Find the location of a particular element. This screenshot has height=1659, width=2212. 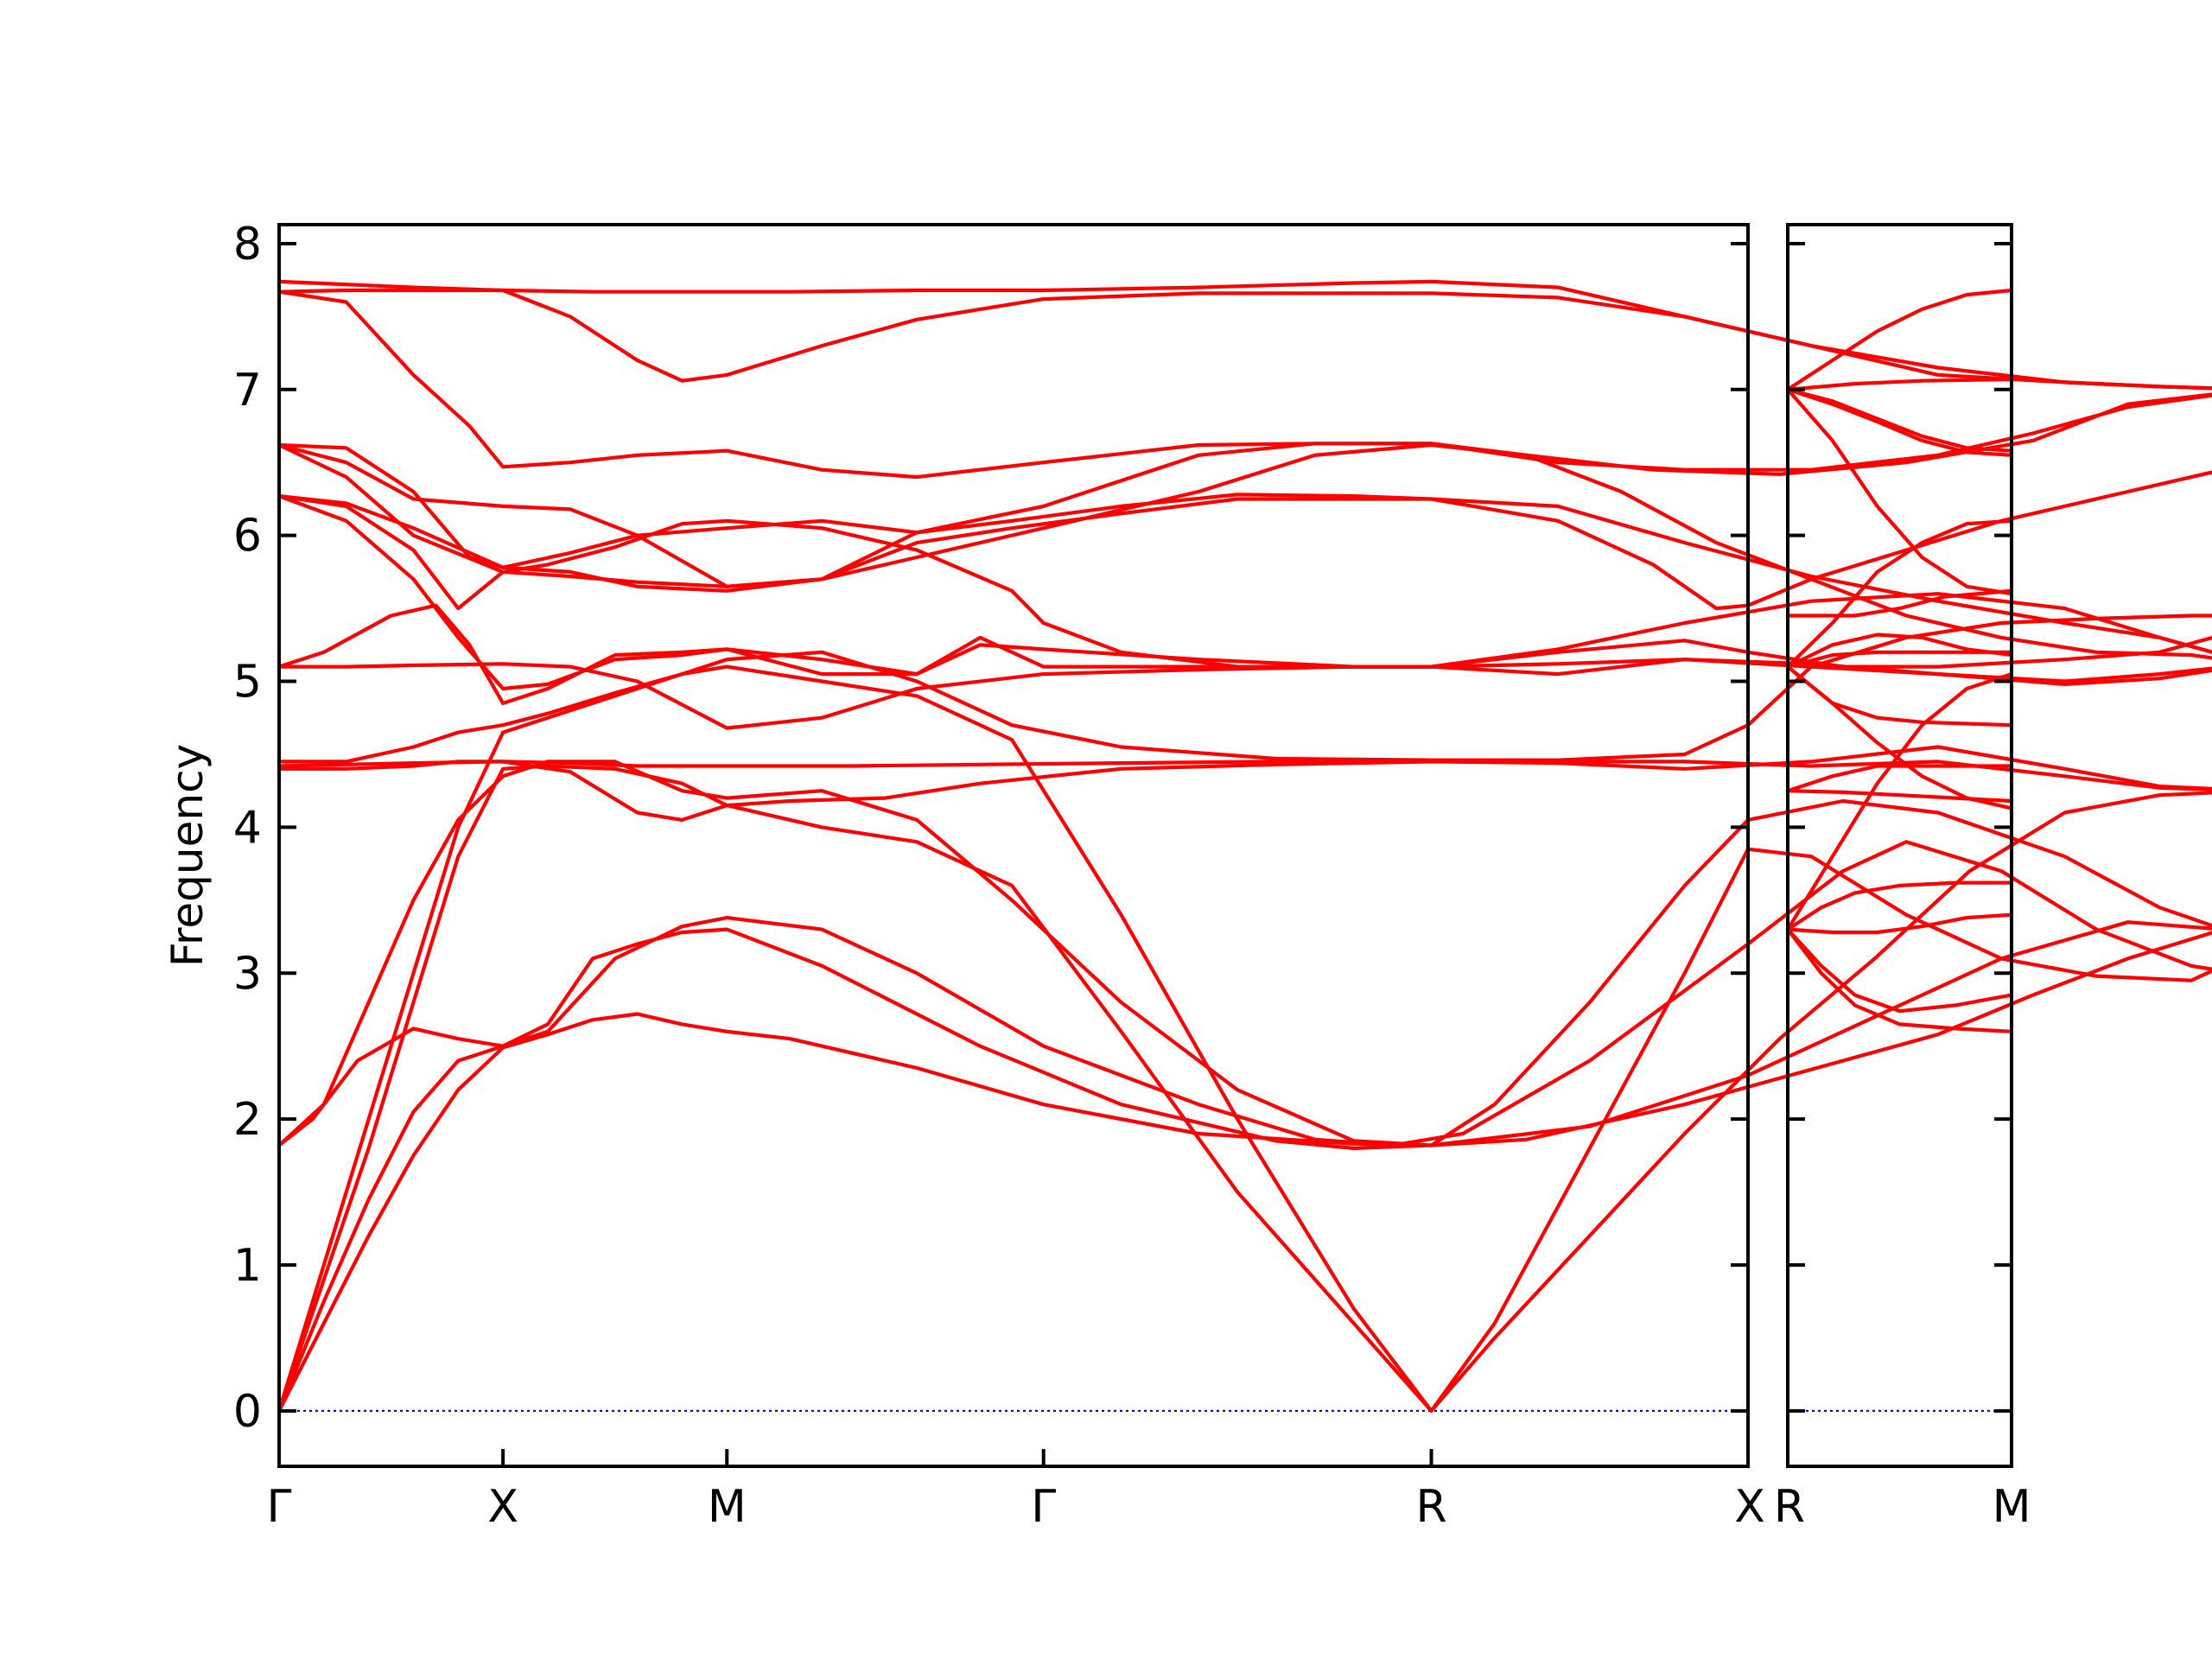

plot-frame is located at coordinates (1900, 845).